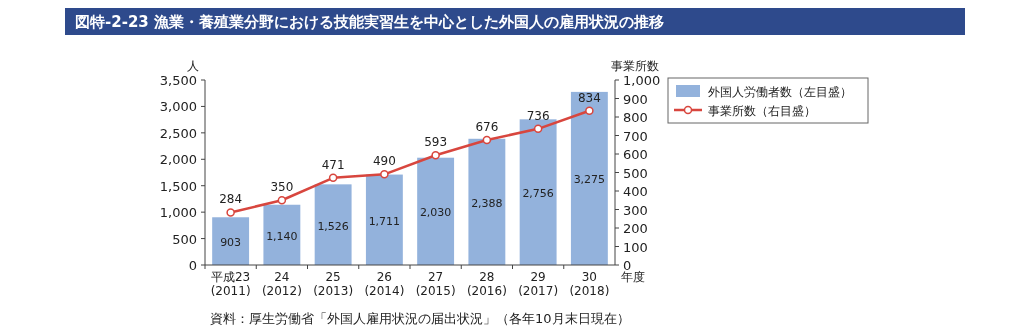 The width and height of the screenshot is (1024, 333). Describe the element at coordinates (538, 115) in the screenshot. I see `data-label: 736` at that location.